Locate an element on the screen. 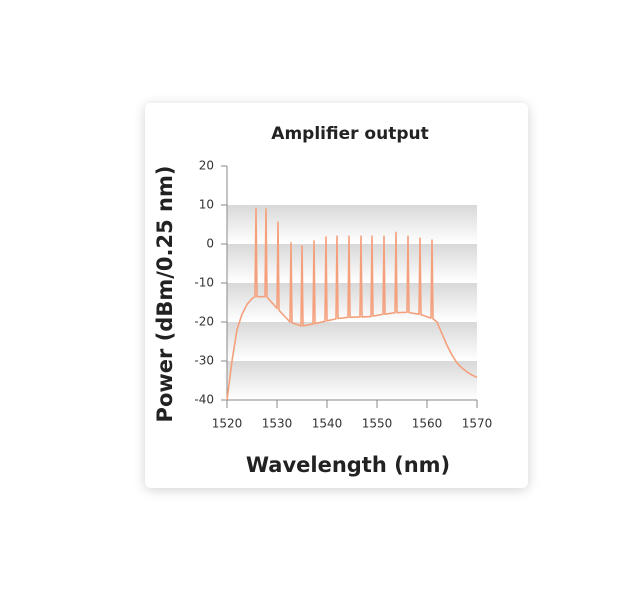 The height and width of the screenshot is (598, 632). x-tick-label: 1520 is located at coordinates (227, 424).